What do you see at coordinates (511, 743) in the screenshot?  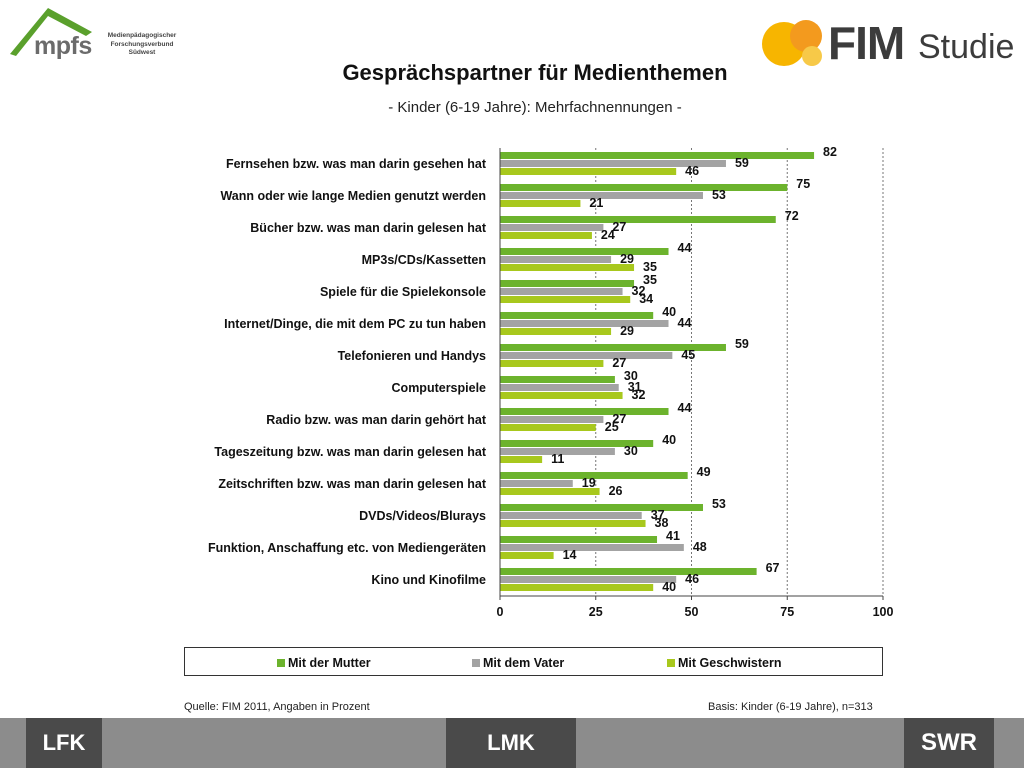 I see `lmk-logo: LMK` at bounding box center [511, 743].